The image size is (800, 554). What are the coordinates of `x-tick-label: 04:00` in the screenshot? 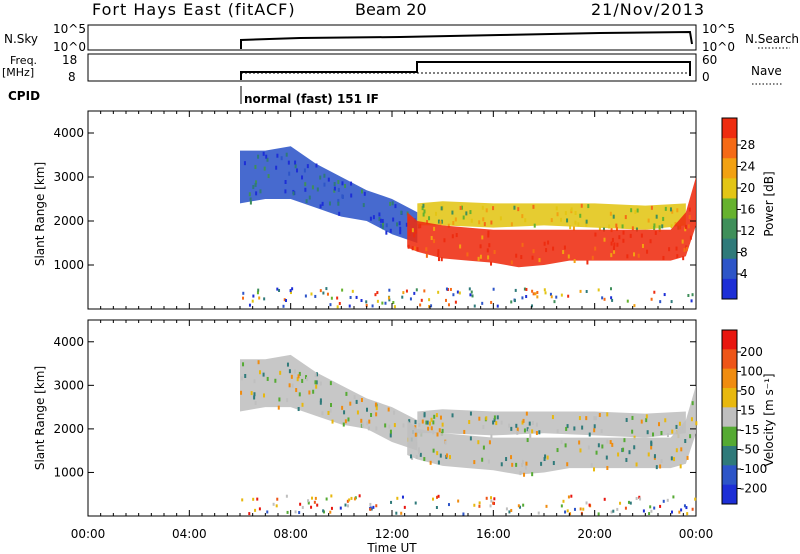 It's located at (189, 534).